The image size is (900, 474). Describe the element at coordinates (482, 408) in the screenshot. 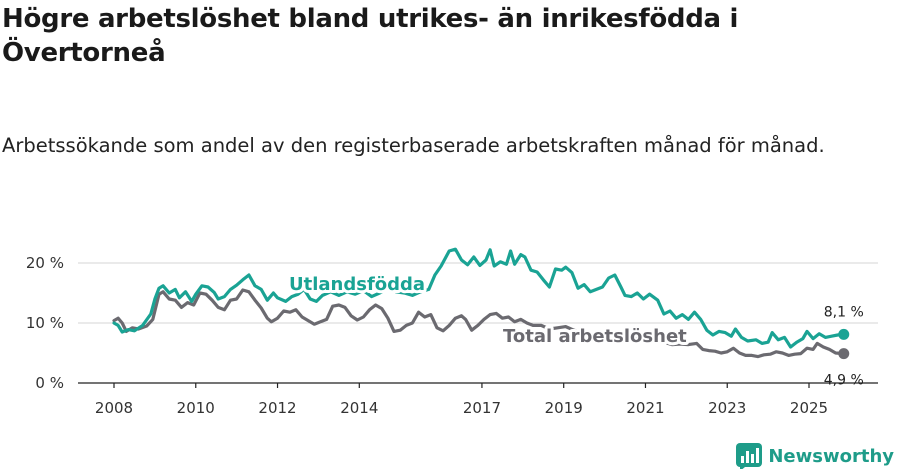

I see `x-tick-label: 2017` at that location.